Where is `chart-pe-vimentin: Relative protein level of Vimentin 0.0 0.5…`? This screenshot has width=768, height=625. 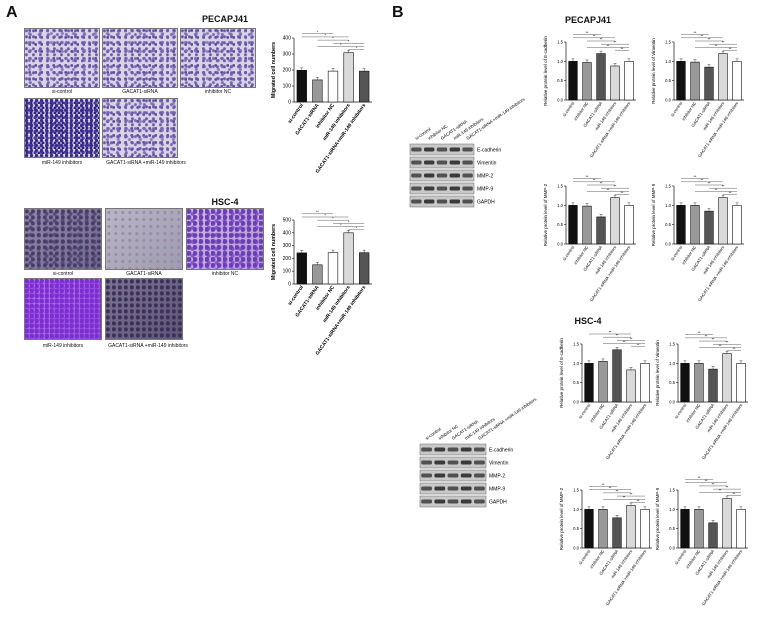 chart-pe-vimentin: Relative protein level of Vimentin 0.0 0.5… is located at coordinates (697, 94).